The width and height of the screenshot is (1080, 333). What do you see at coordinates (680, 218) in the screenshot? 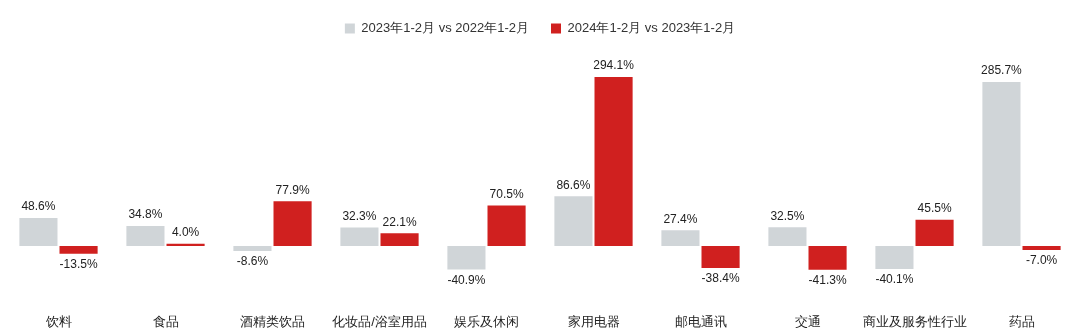
I see `data-label: 27.4%` at bounding box center [680, 218].